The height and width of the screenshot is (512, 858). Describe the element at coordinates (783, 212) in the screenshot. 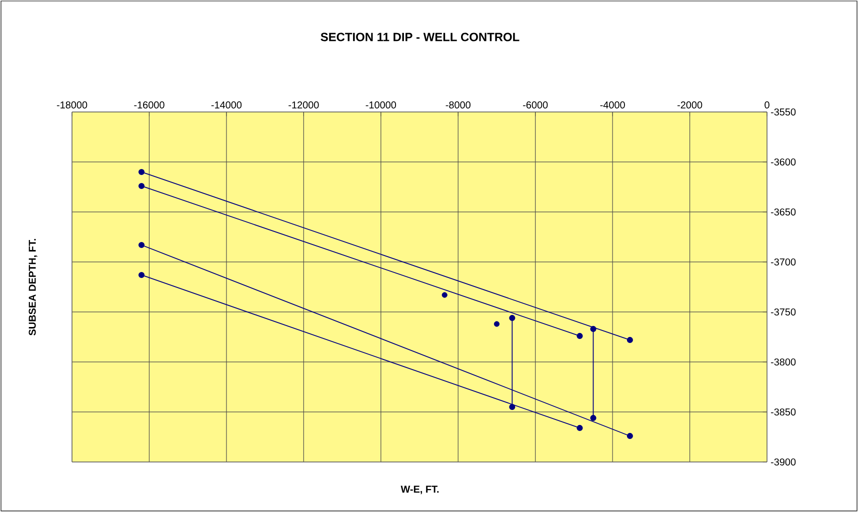

I see `y-tick-label: -3650` at that location.